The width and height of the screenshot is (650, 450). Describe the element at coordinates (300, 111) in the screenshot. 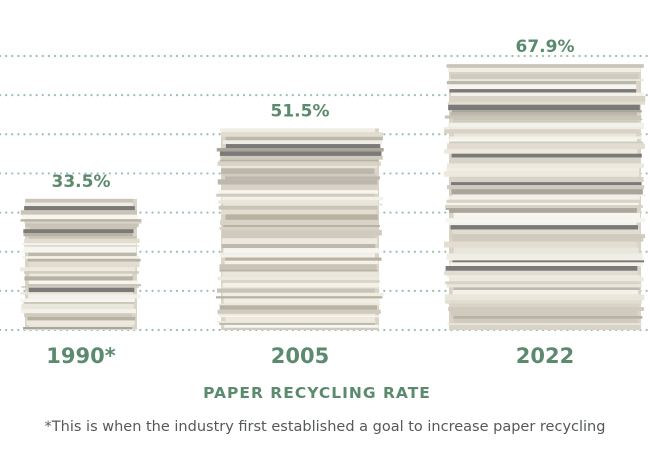

I see `value-label: 51.5%` at that location.